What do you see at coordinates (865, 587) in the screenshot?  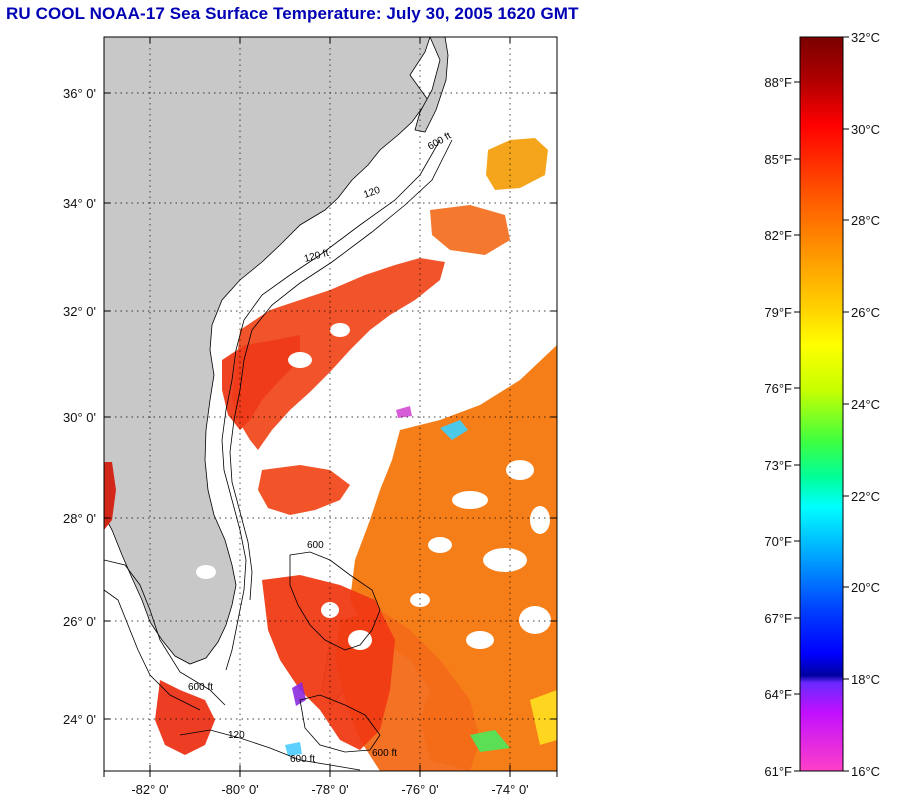 I see `celsius-label: 20°C` at bounding box center [865, 587].